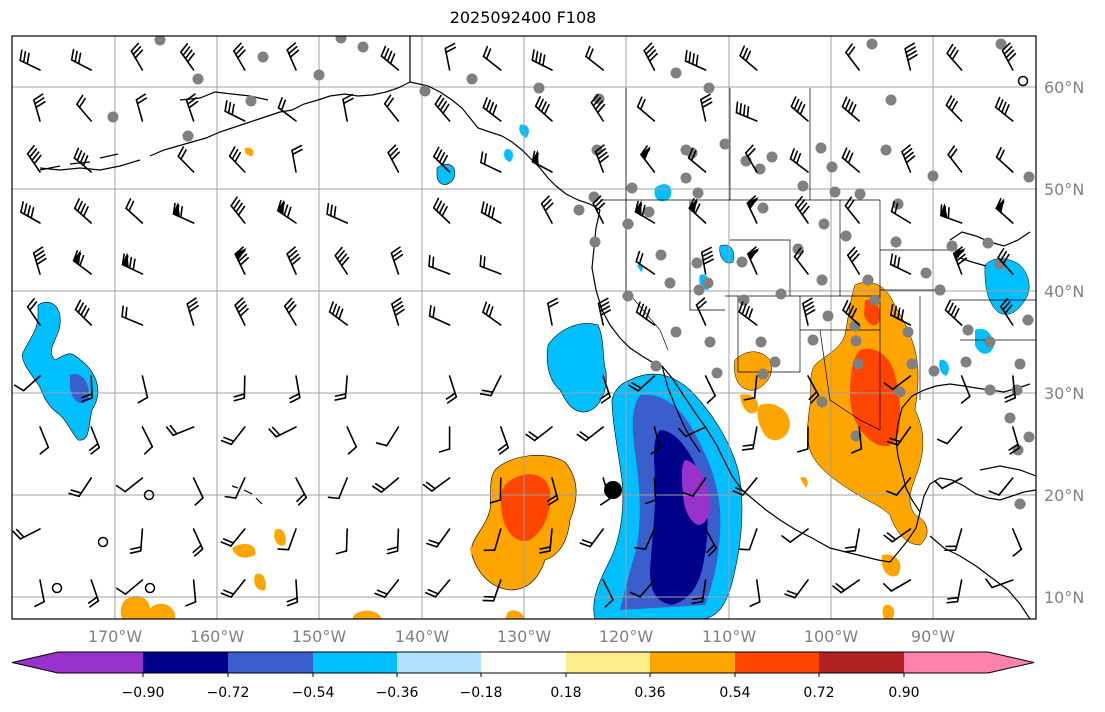 This screenshot has height=712, width=1105. Describe the element at coordinates (1064, 597) in the screenshot. I see `lat-label: 10°N` at that location.